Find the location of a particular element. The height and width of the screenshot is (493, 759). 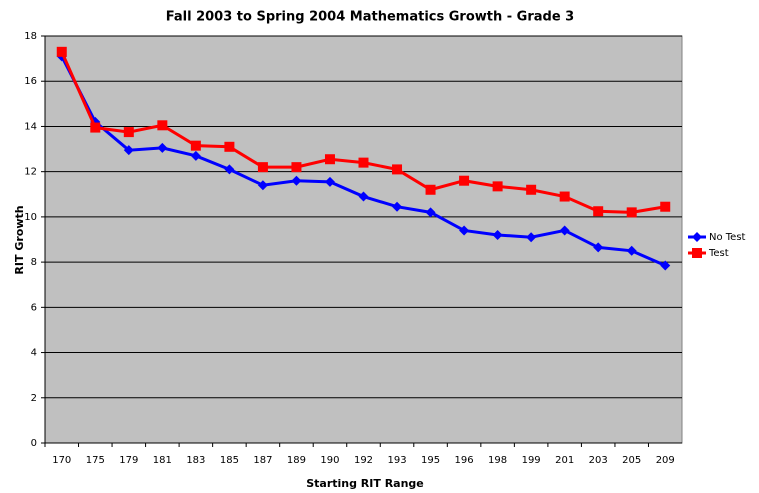

x-tick-label: 199 is located at coordinates (531, 460).